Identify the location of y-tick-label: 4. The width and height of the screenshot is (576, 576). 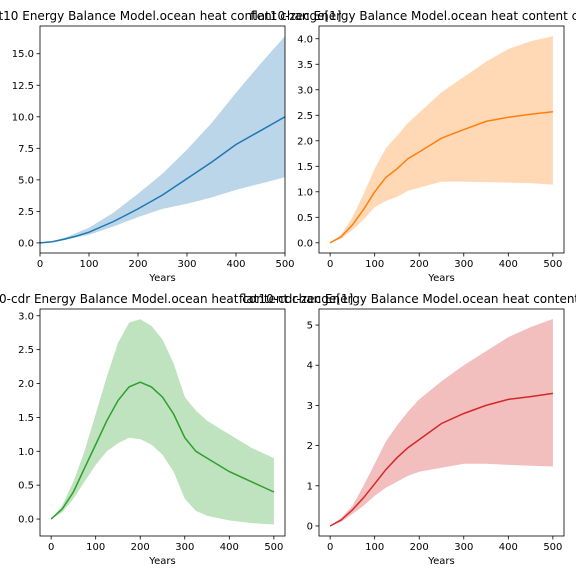
(310, 366).